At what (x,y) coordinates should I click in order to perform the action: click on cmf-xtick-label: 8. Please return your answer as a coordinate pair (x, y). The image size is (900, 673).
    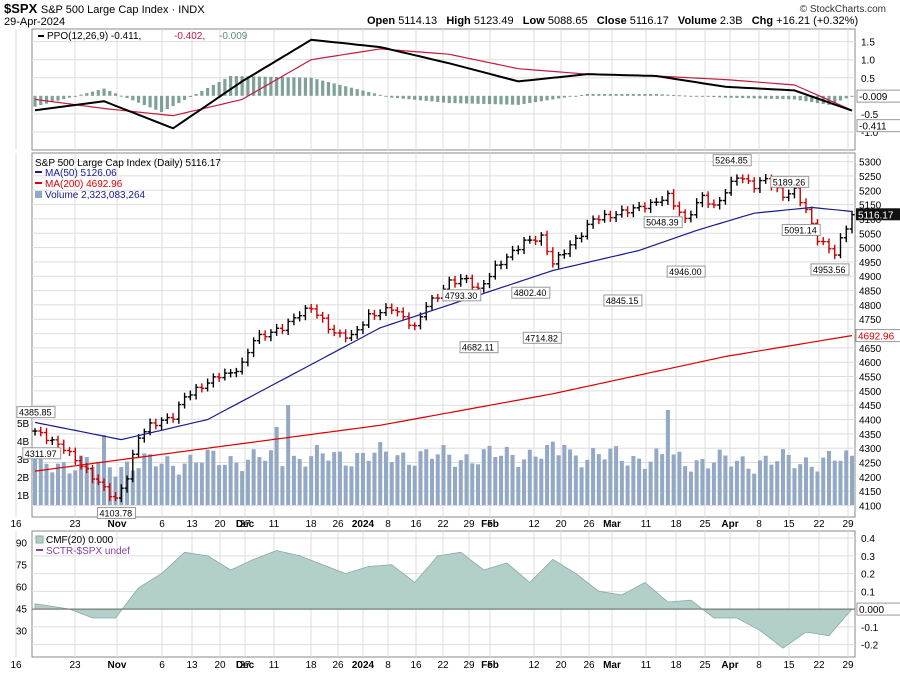
    Looking at the image, I should click on (759, 665).